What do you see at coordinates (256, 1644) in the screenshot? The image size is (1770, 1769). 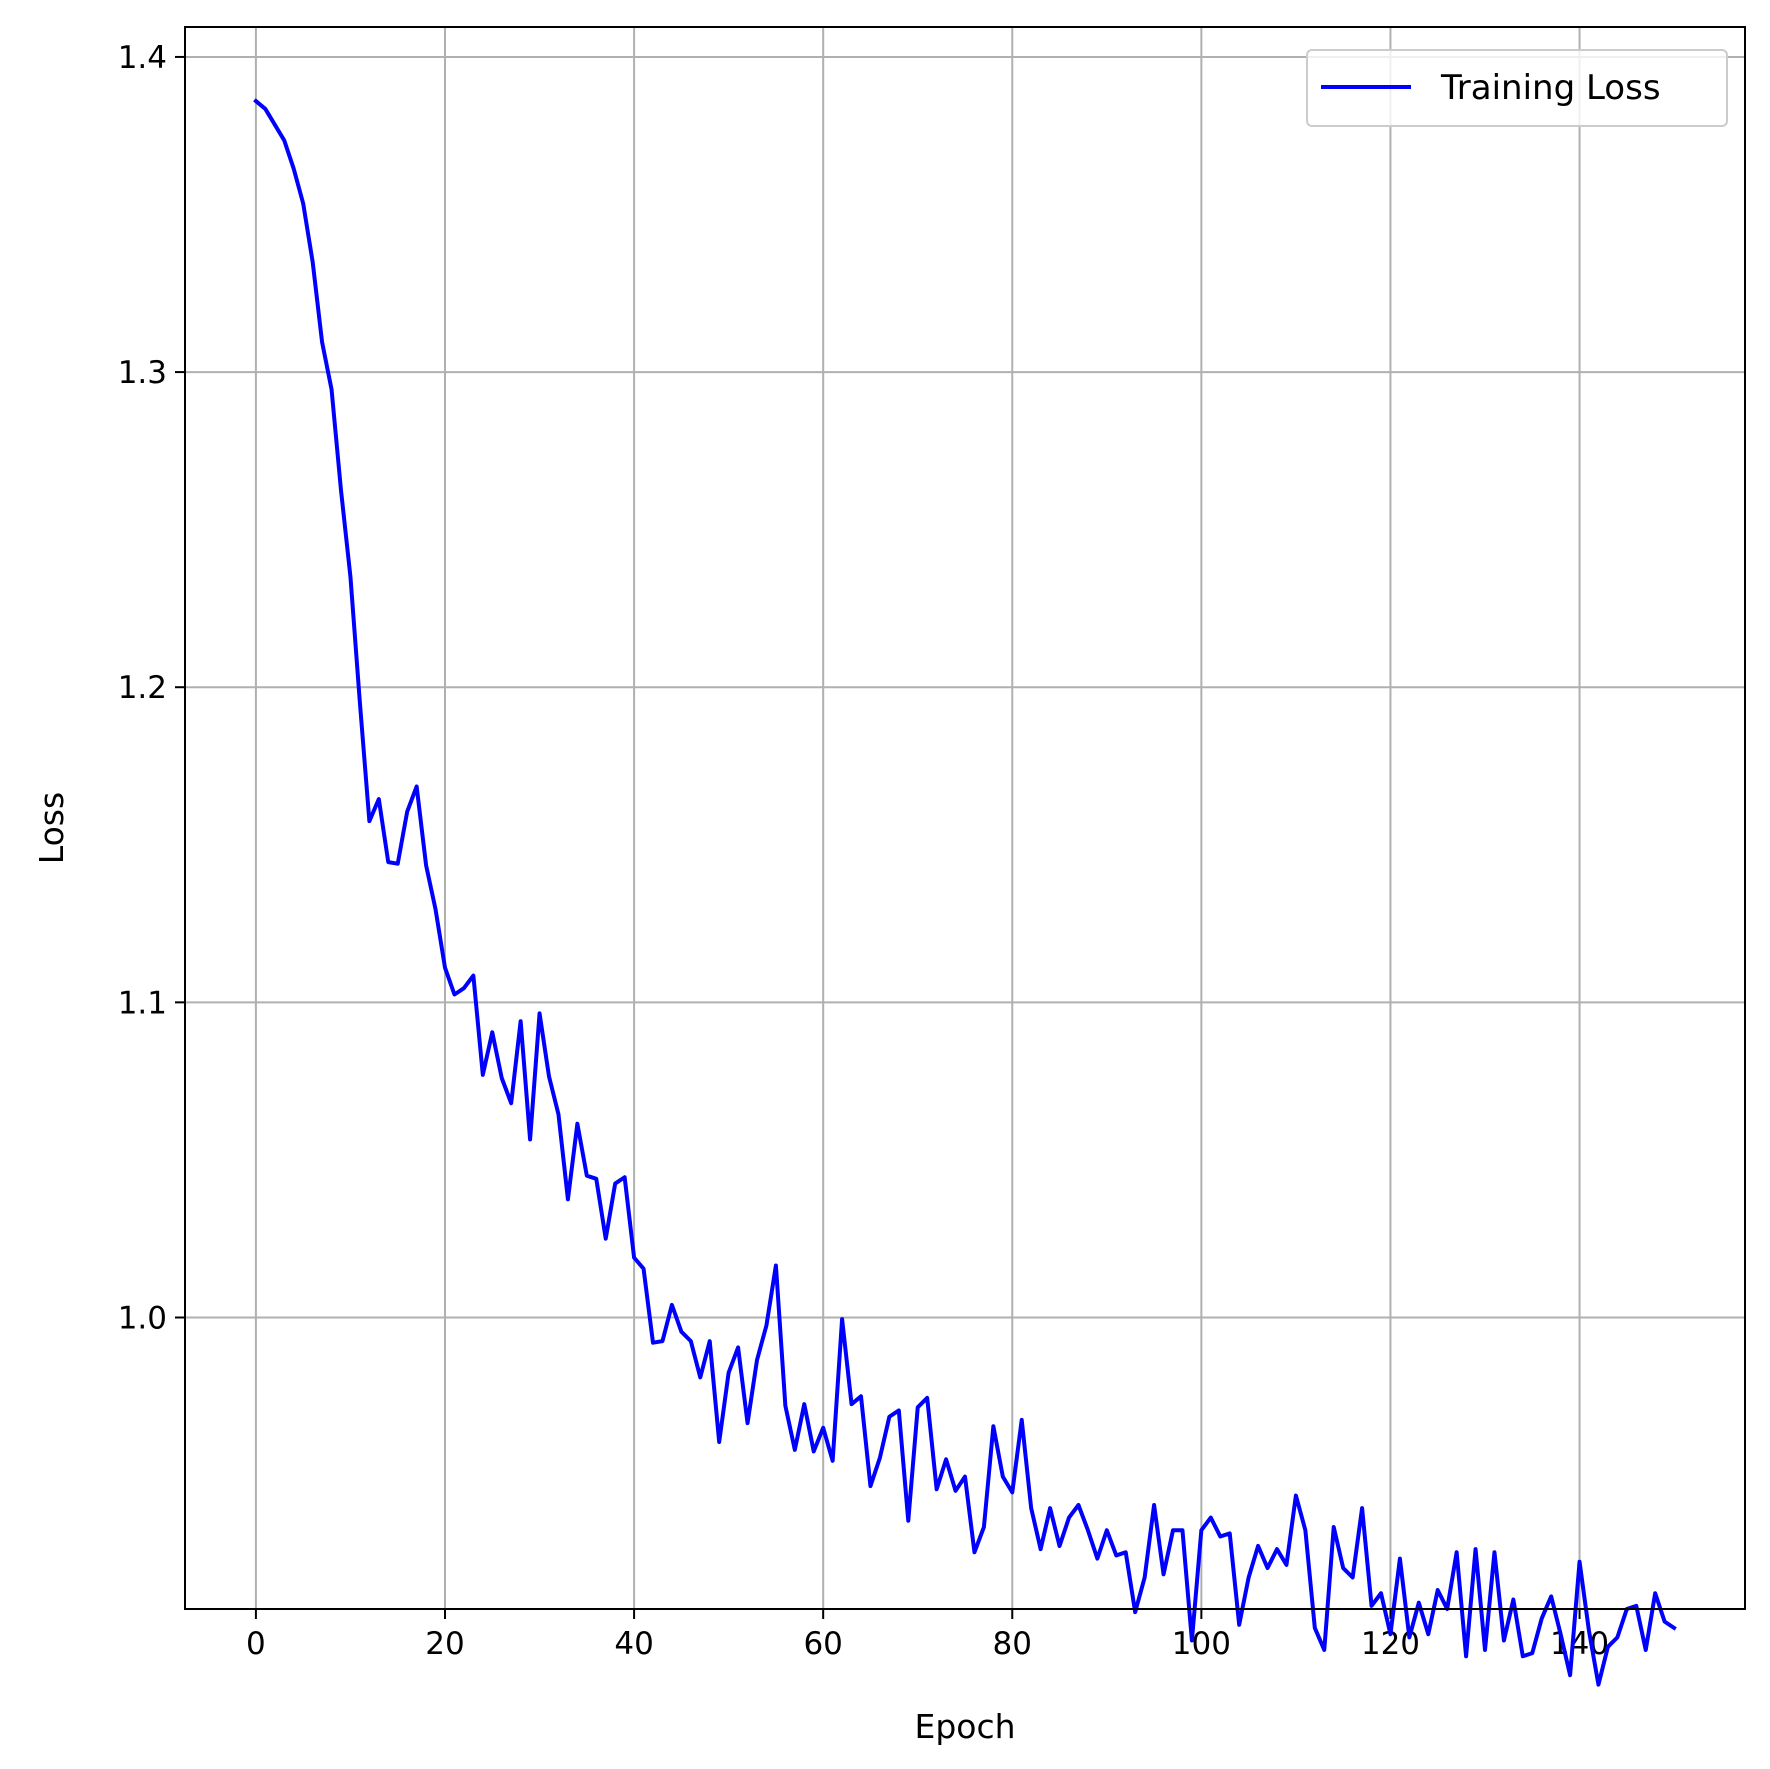 I see `x-tick-label: 0` at bounding box center [256, 1644].